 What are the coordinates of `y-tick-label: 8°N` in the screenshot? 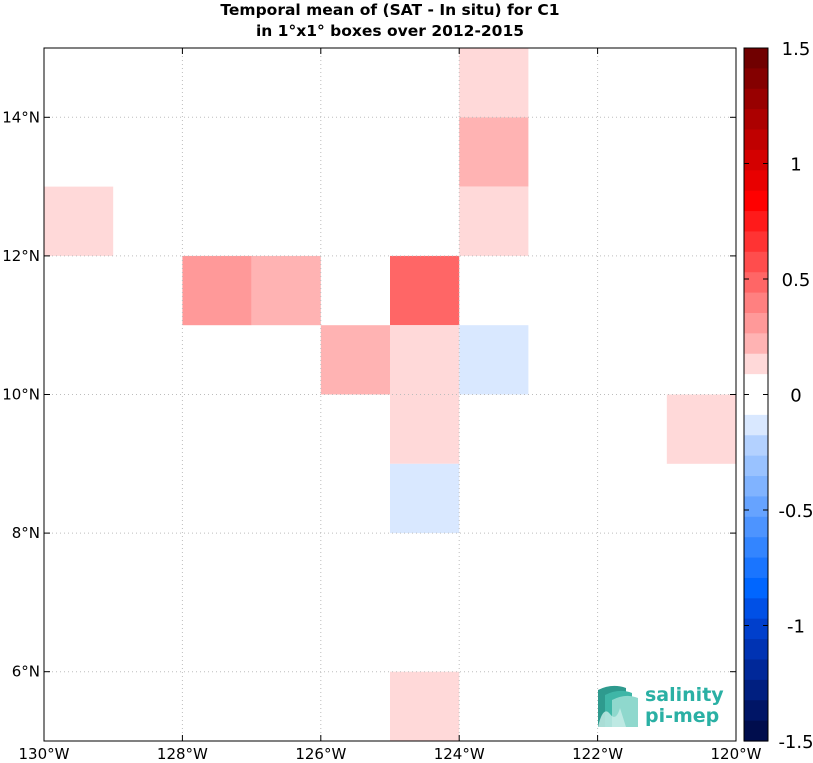 It's located at (26, 533).